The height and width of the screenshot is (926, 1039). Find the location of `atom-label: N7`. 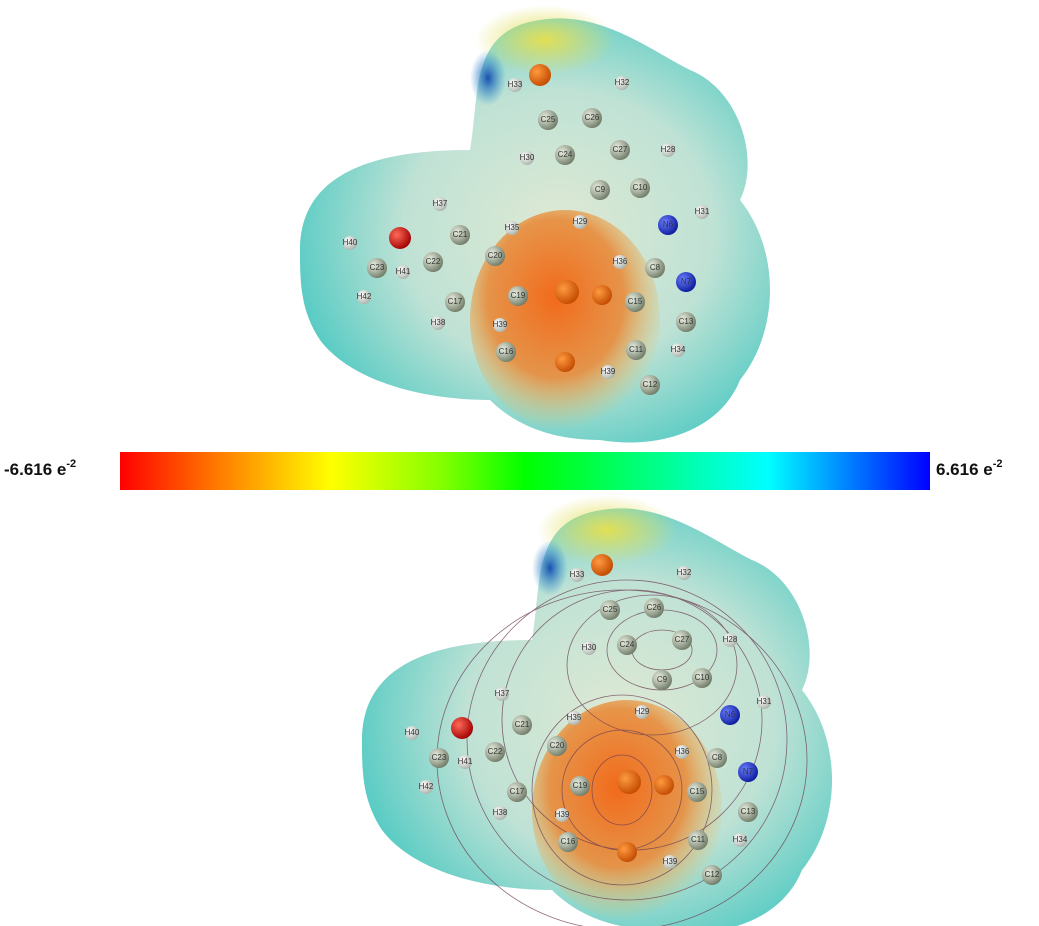

atom-label: N7 is located at coordinates (686, 281).